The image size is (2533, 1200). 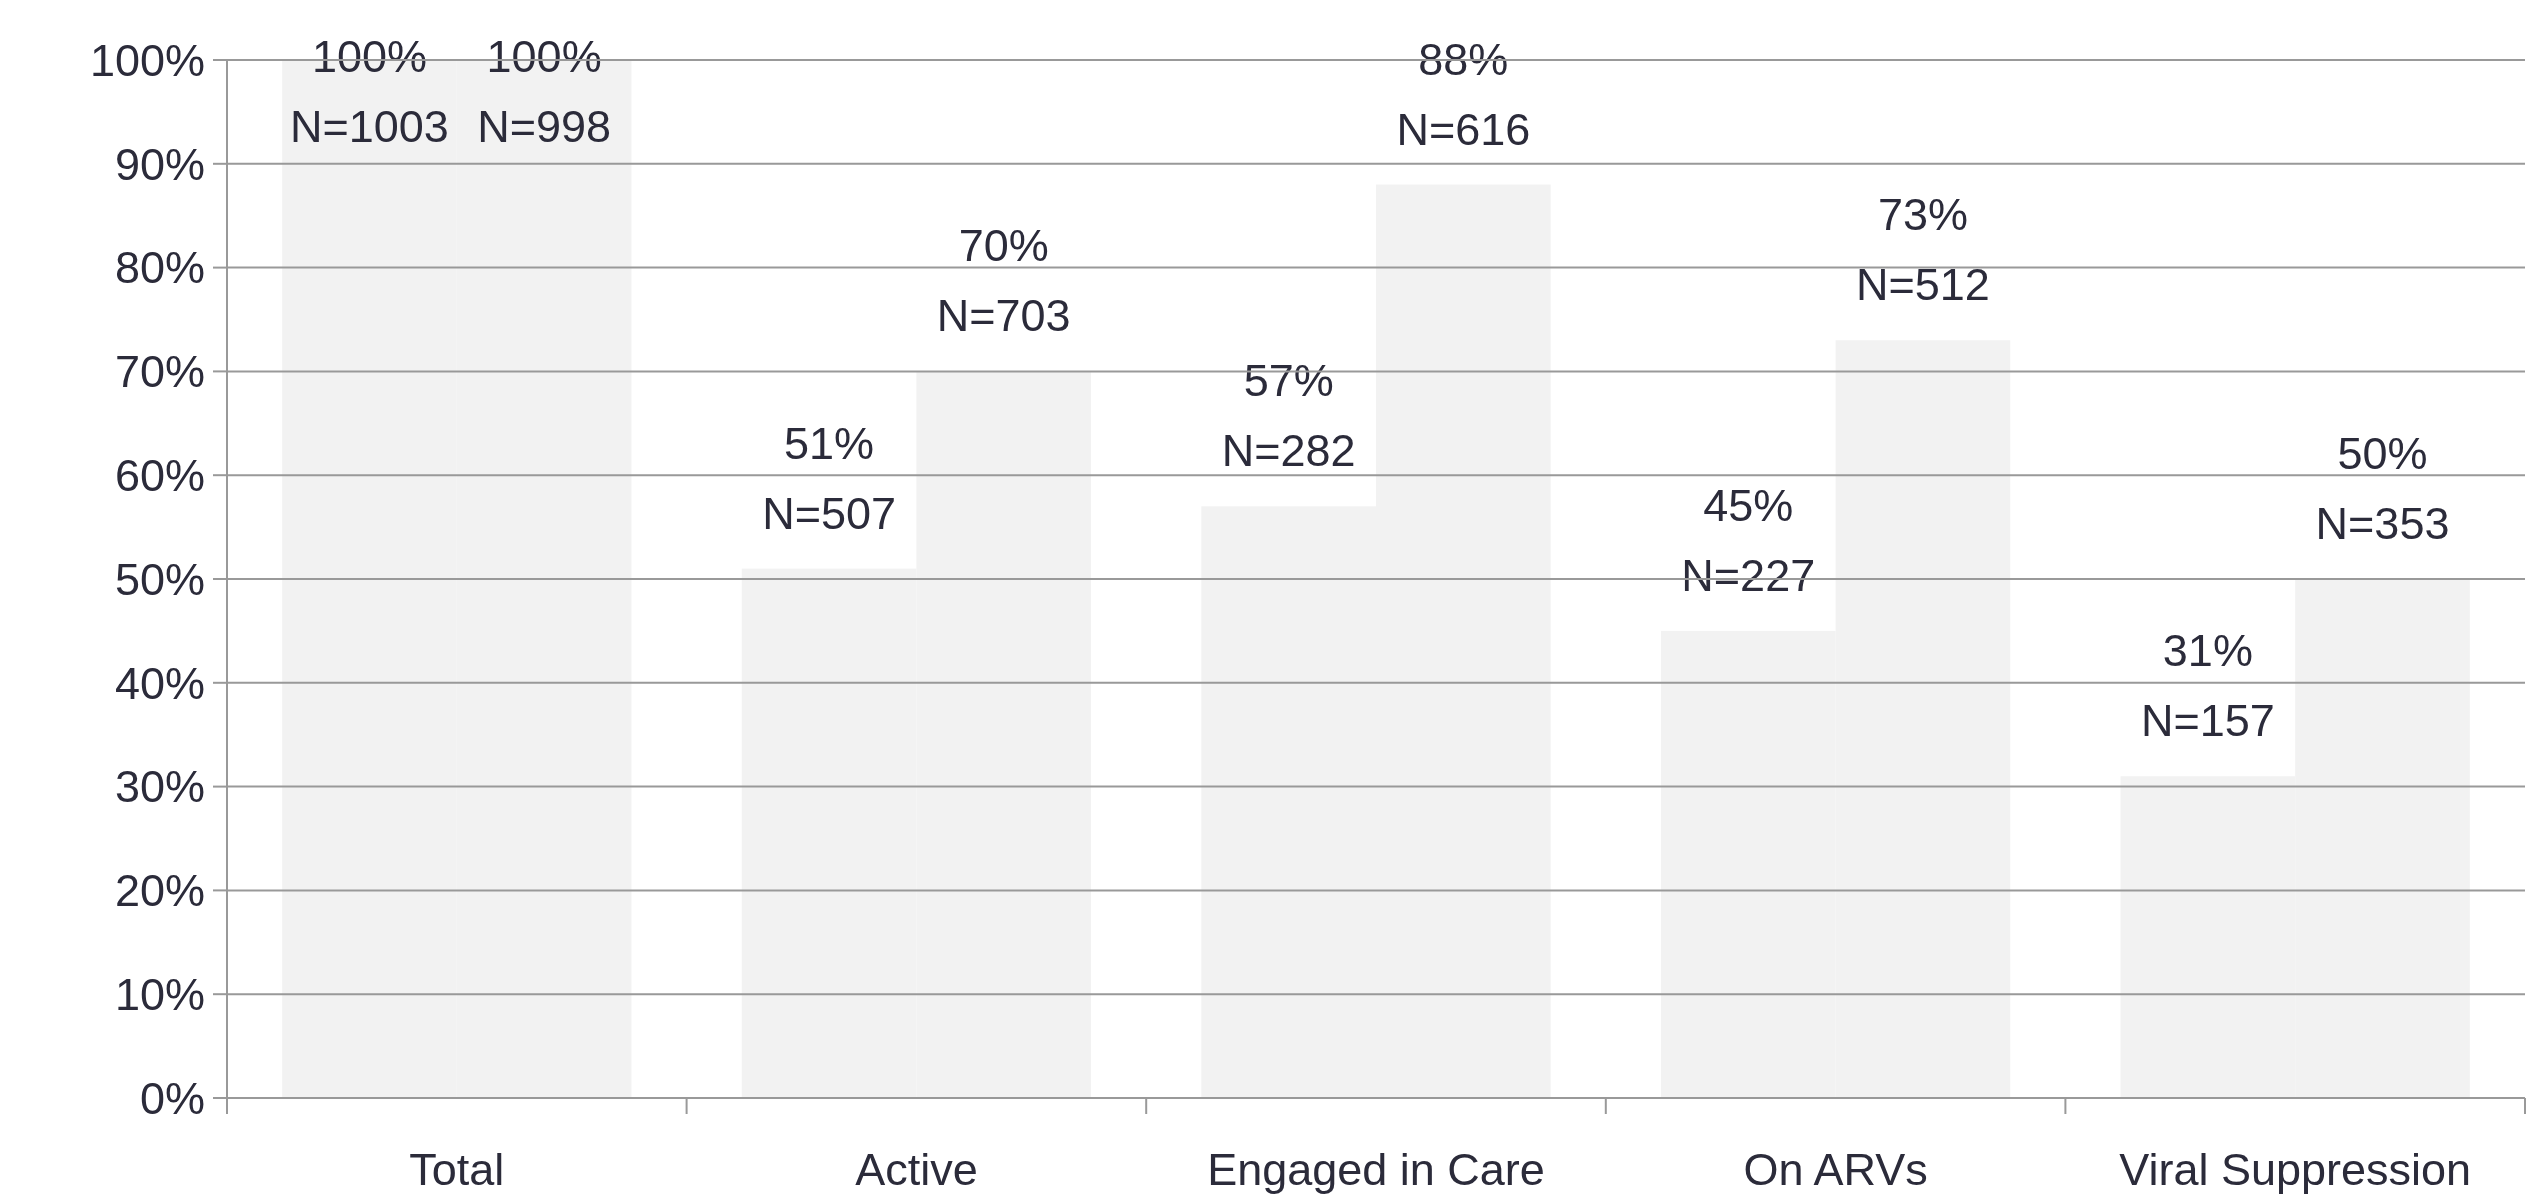 I want to click on data-label: 70% N=703, so click(x=1003, y=281).